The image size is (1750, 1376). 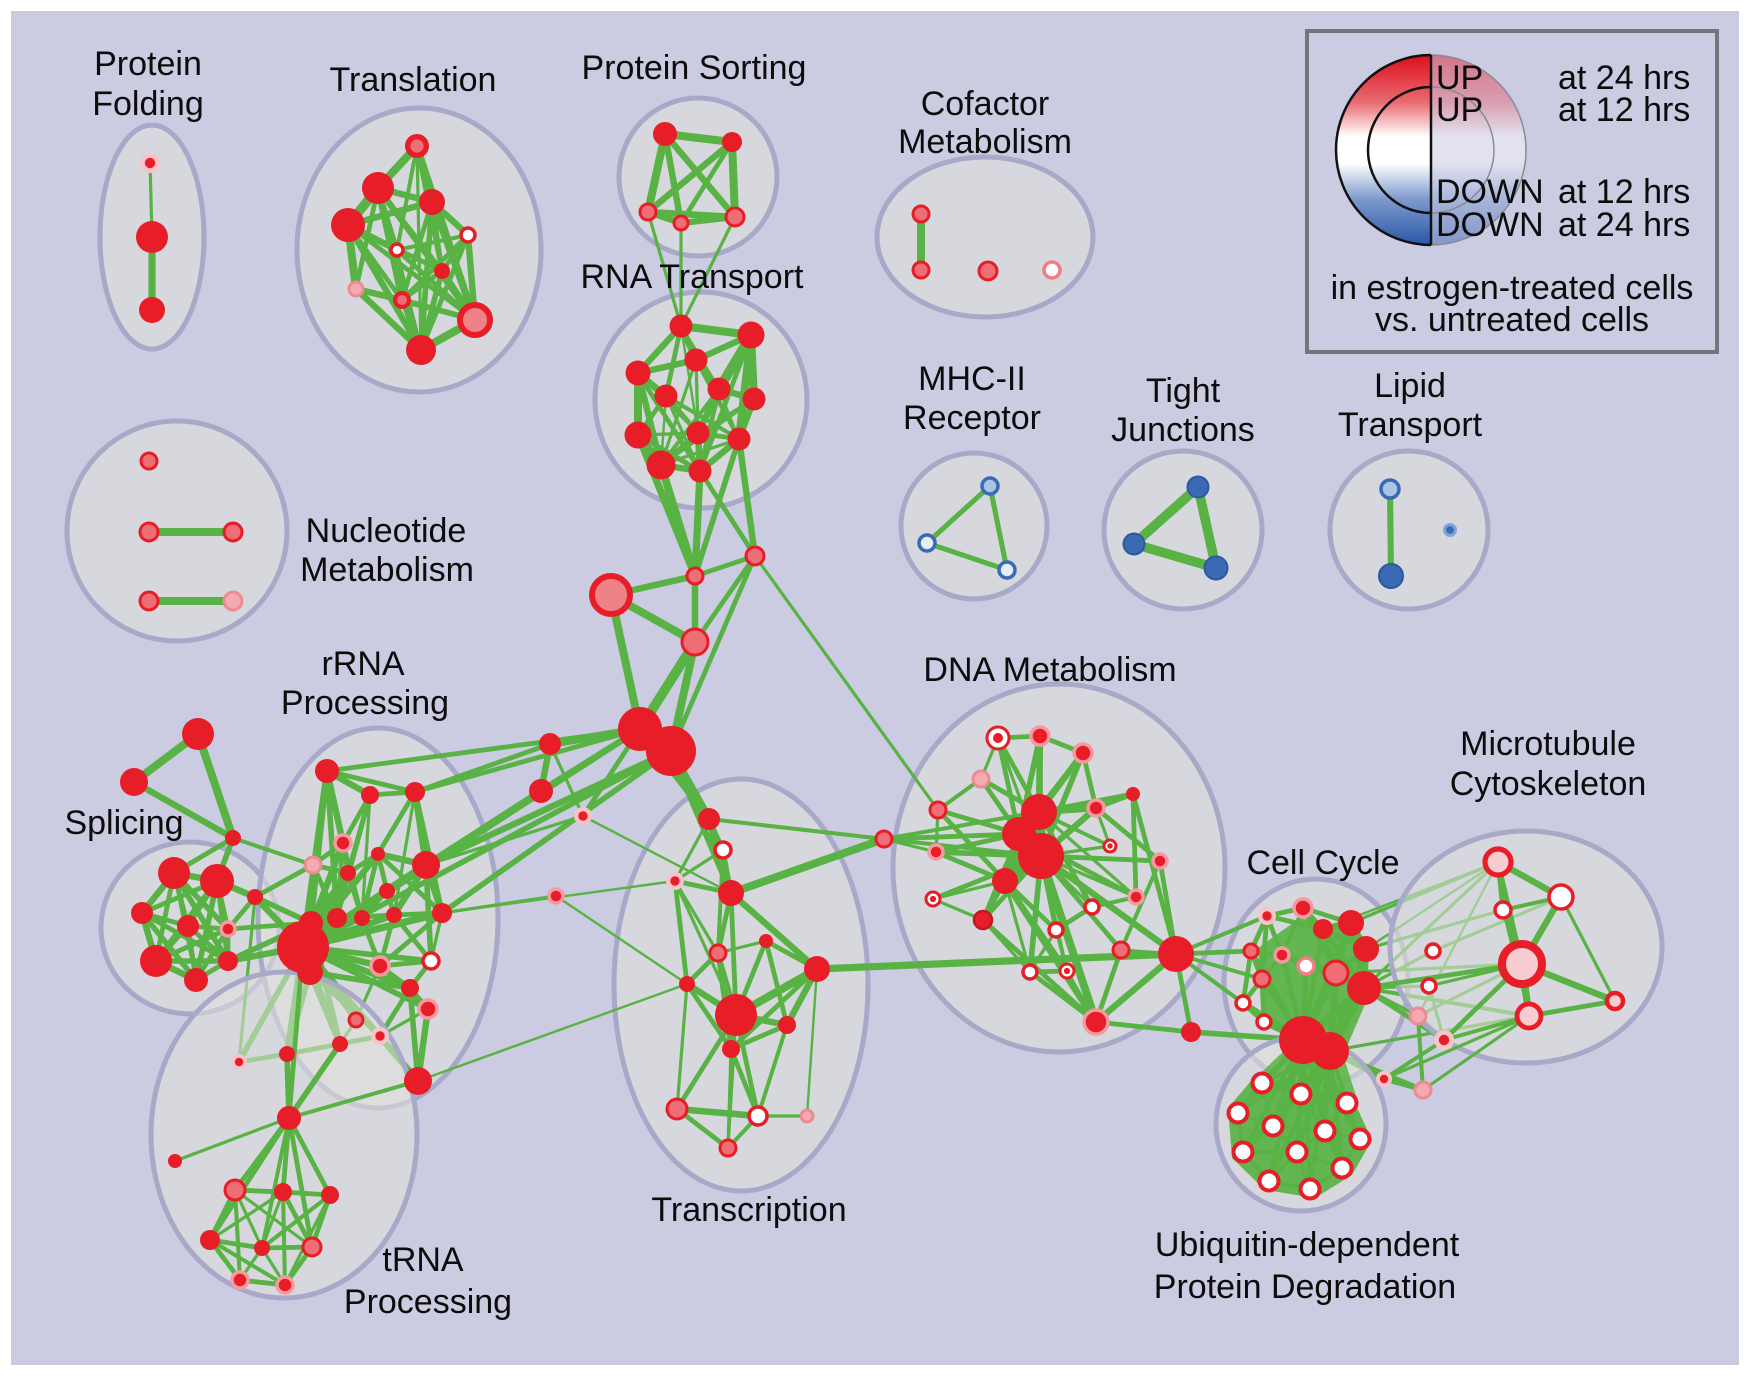 I want to click on svg-text: Translation, so click(x=413, y=80).